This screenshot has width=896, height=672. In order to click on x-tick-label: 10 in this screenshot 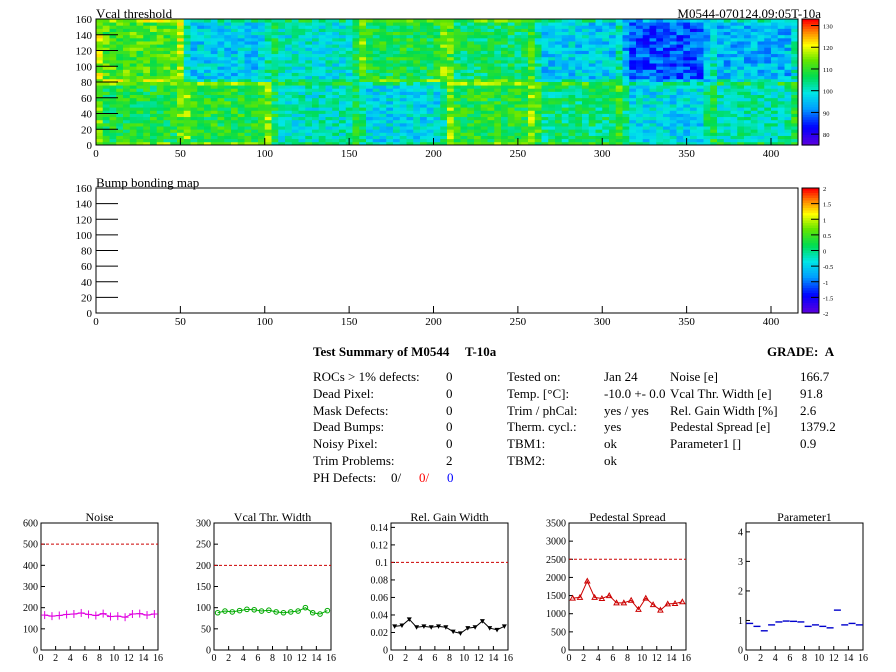, I will do `click(464, 658)`.